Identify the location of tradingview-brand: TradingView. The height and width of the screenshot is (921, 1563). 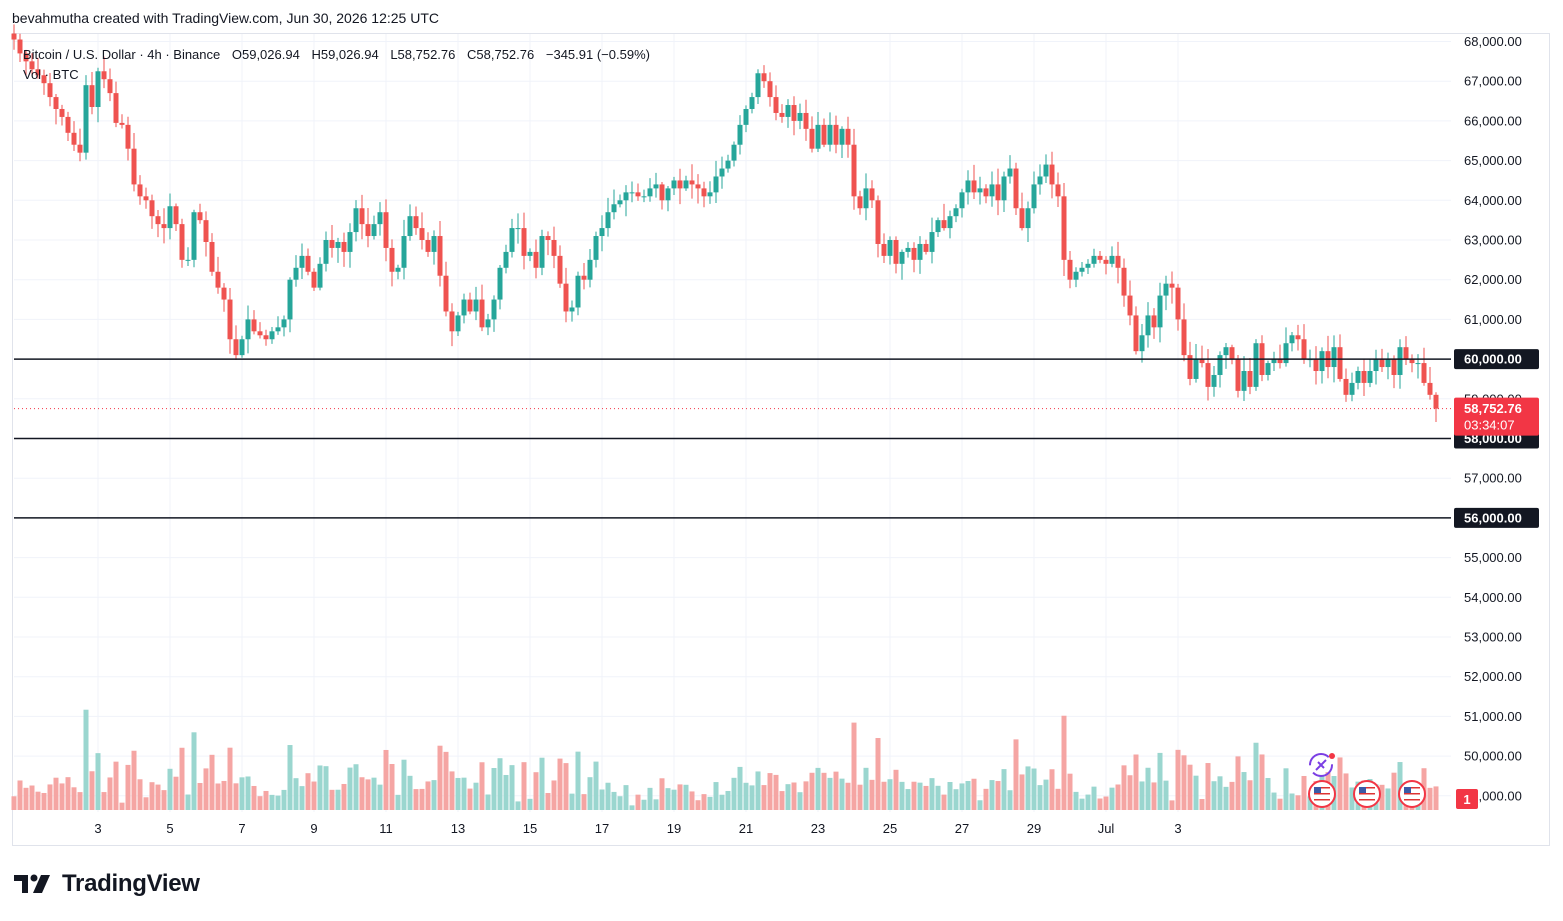
(107, 884).